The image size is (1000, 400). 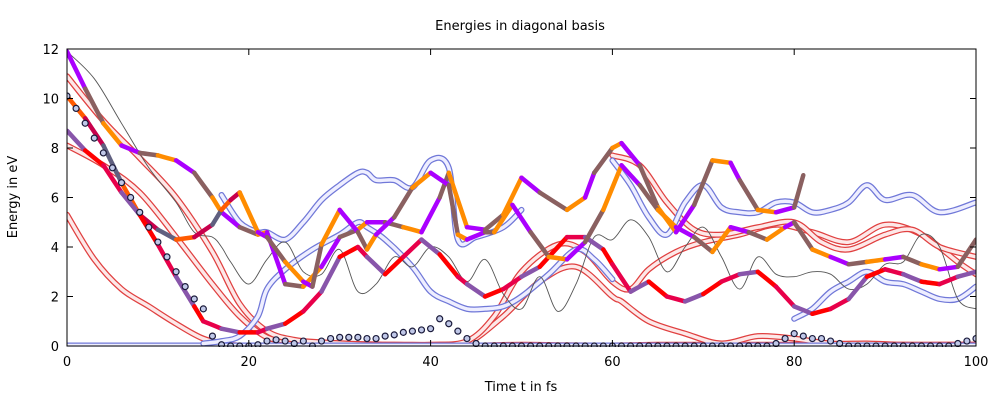 I want to click on y-tick-label: 2, so click(x=55, y=298).